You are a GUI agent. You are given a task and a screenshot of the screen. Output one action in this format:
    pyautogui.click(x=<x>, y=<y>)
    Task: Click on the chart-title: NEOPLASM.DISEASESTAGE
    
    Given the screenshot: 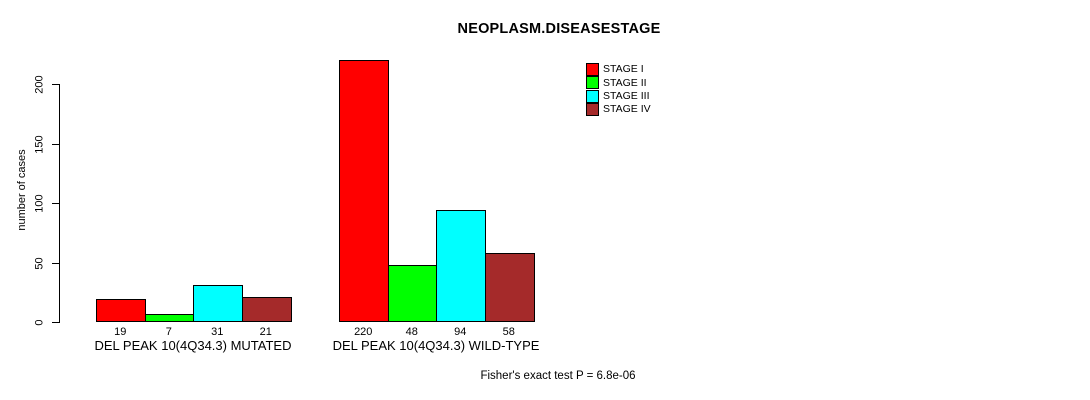 What is the action you would take?
    pyautogui.click(x=559, y=29)
    